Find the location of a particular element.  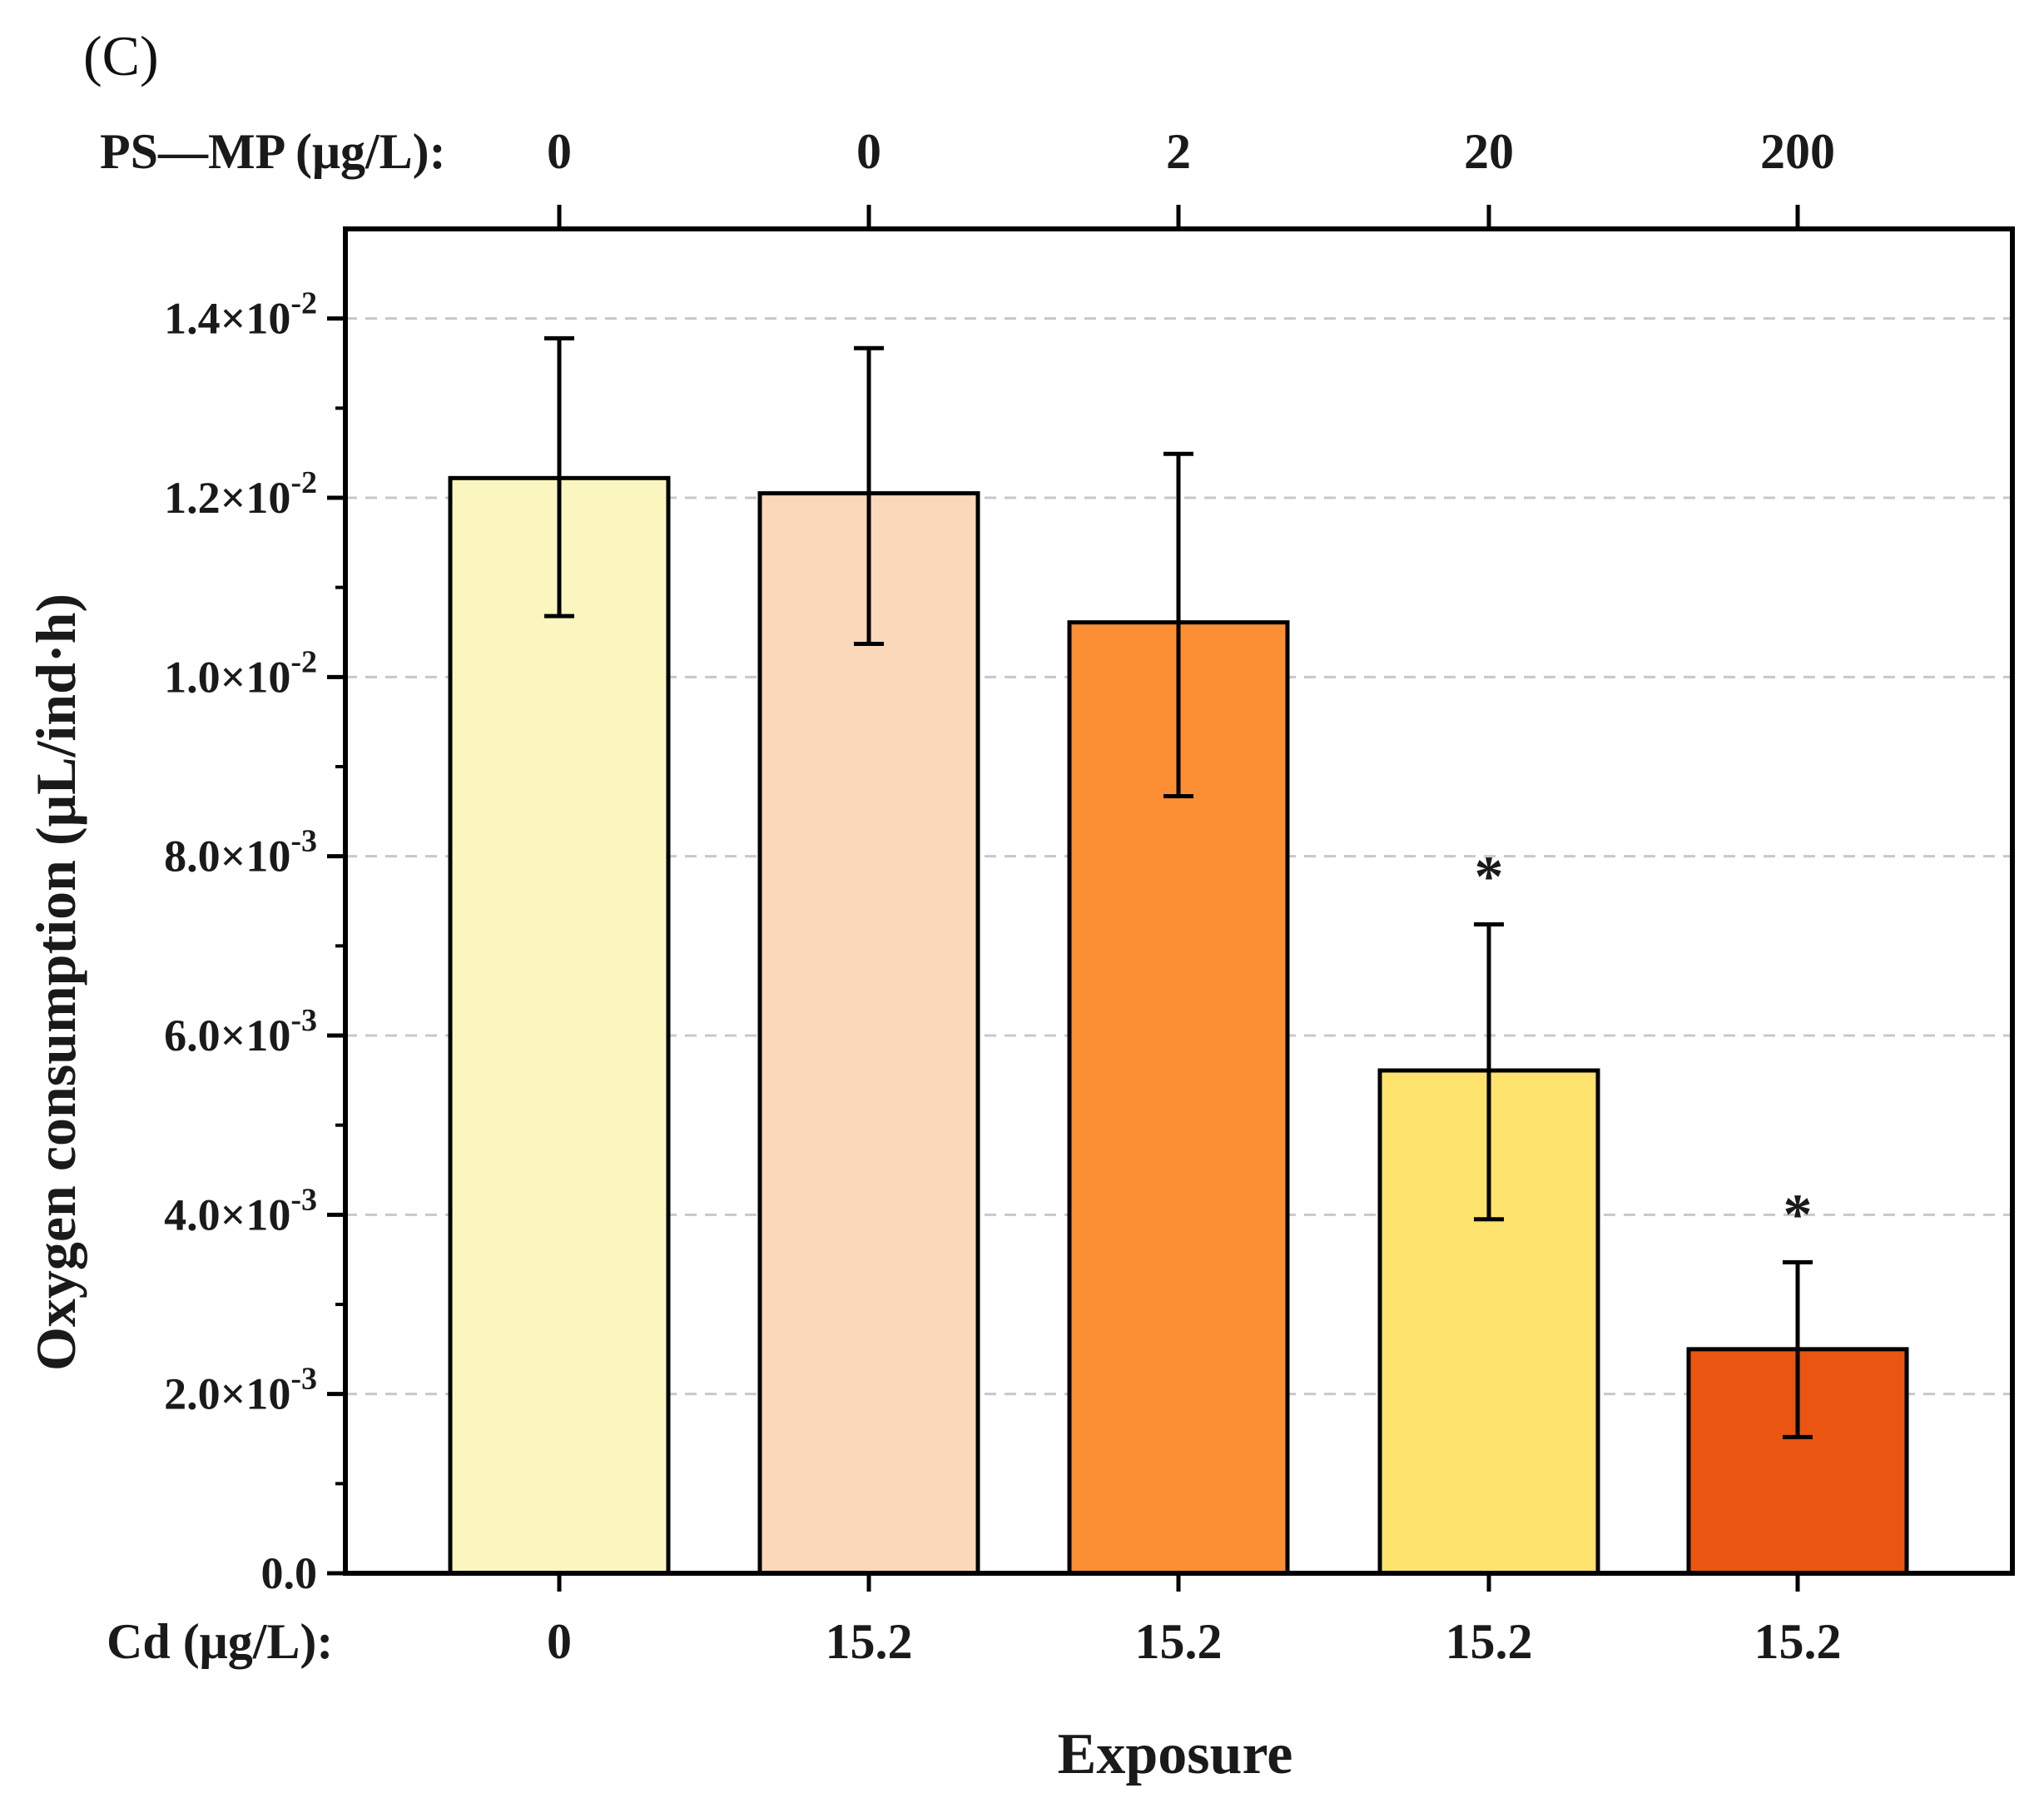

y-tick-label: 4.0×10⁻³ is located at coordinates (240, 1211).